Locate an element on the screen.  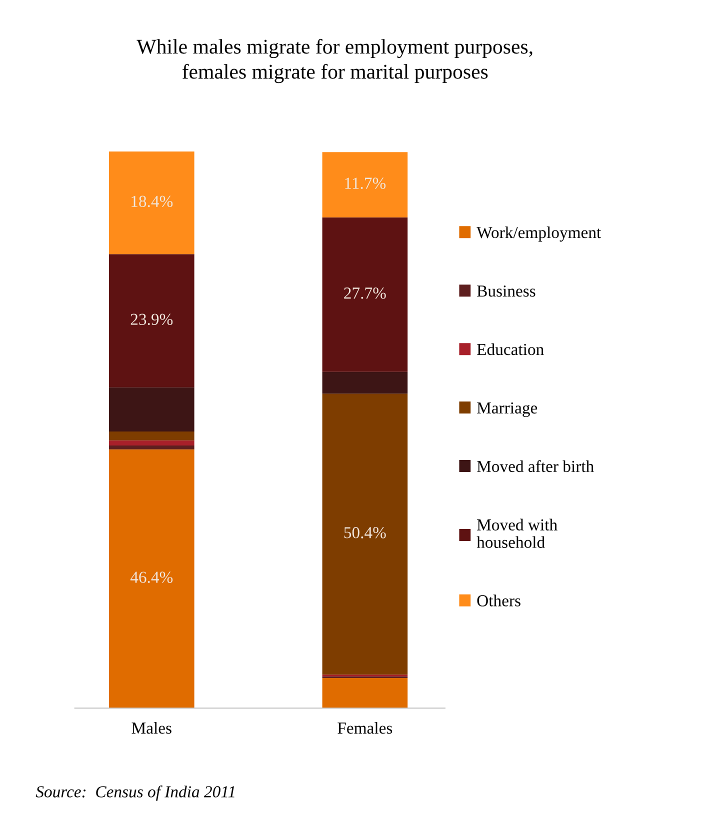
legend-label: Business is located at coordinates (506, 291).